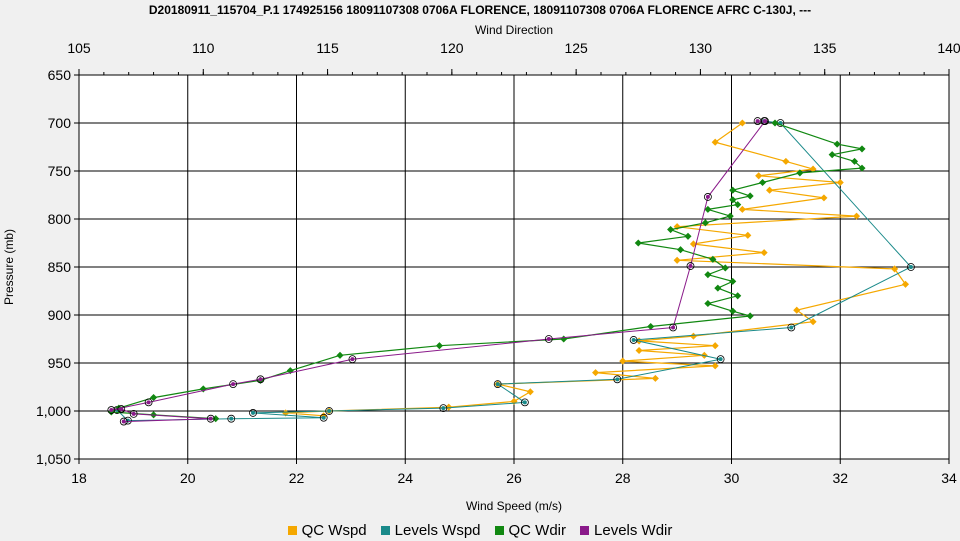  What do you see at coordinates (327, 48) in the screenshot?
I see `x2-tick-label: 115` at bounding box center [327, 48].